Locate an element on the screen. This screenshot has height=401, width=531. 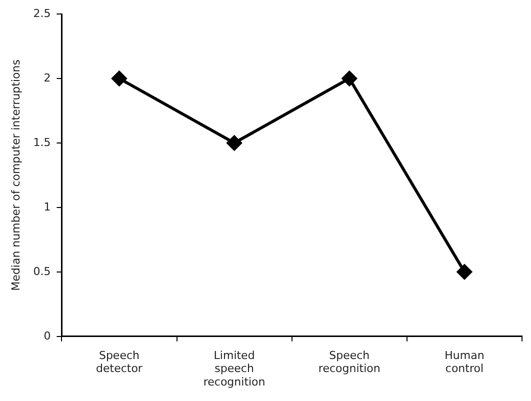
y-tick-label: 1 is located at coordinates (47, 207).